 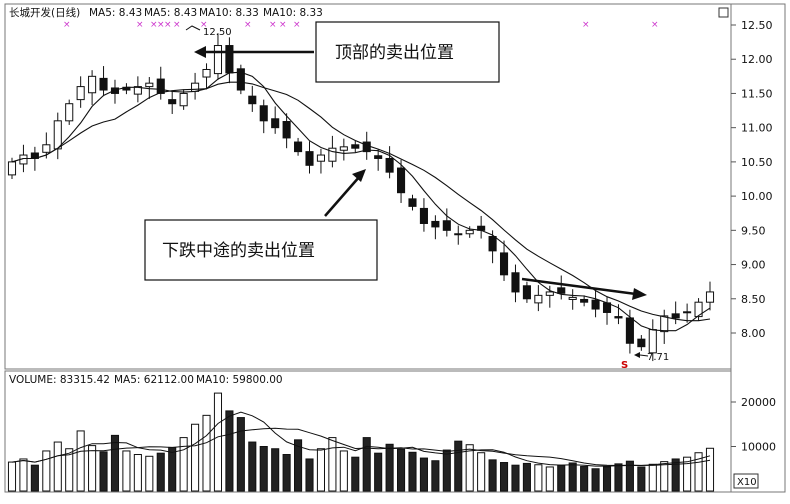 What do you see at coordinates (758, 447) in the screenshot?
I see `volume-tick-label: 10000` at bounding box center [758, 447].